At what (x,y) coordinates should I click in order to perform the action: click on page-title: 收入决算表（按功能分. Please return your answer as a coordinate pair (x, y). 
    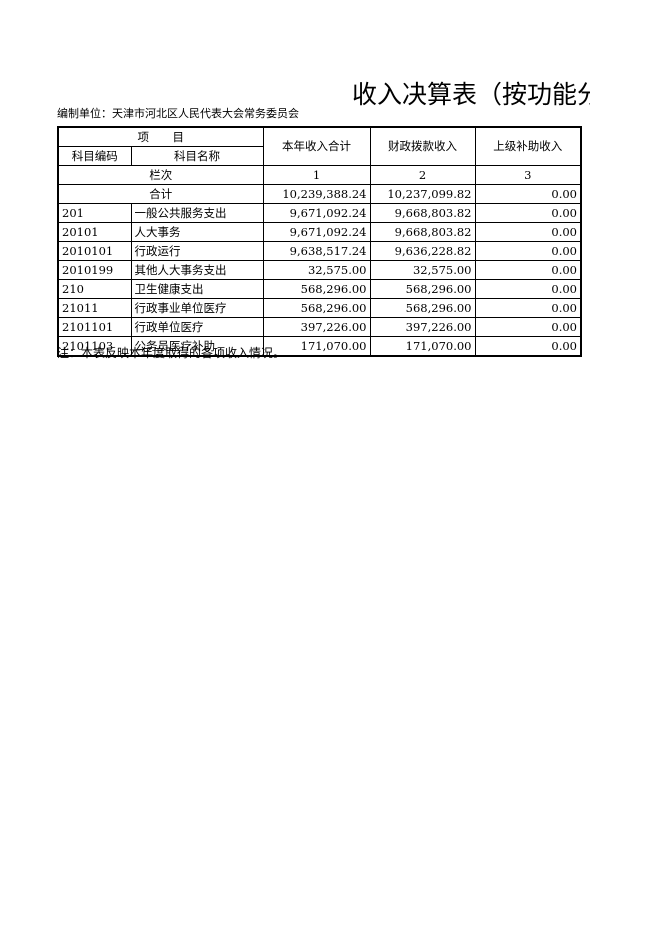
    Looking at the image, I should click on (471, 94).